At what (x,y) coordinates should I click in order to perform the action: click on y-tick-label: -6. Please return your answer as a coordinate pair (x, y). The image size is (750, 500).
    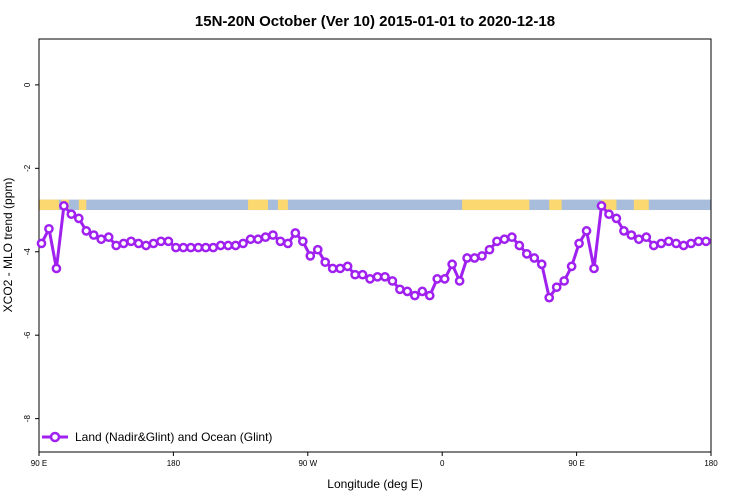
    Looking at the image, I should click on (27, 335).